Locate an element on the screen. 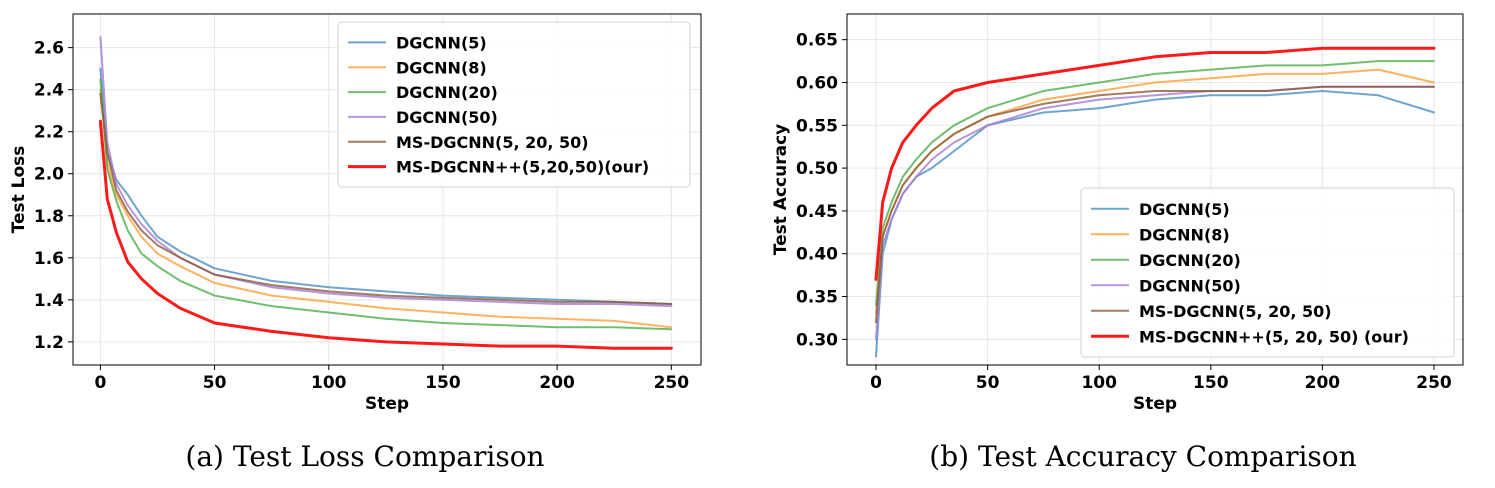 The image size is (1495, 488). y-tick-label: 2.2 is located at coordinates (49, 133).